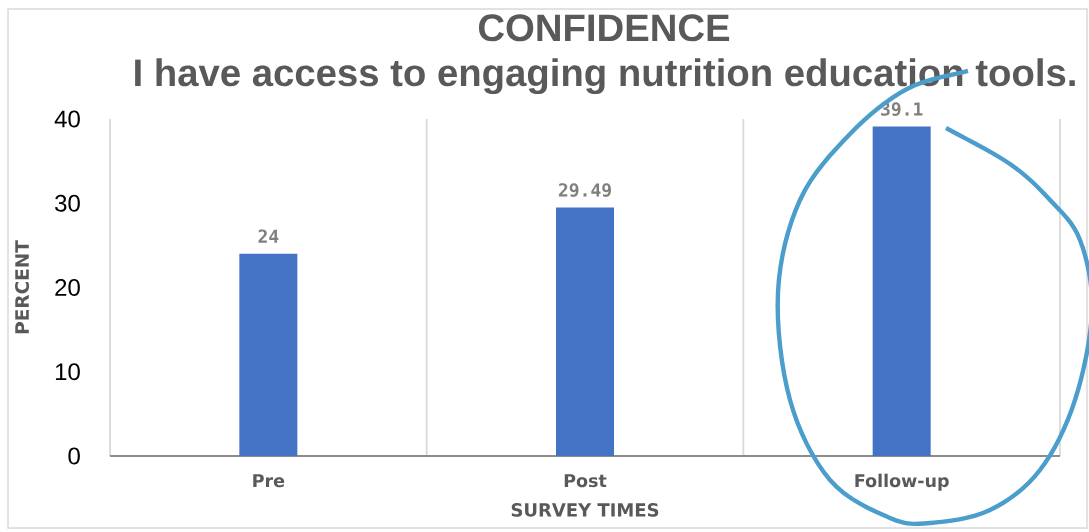 The image size is (1089, 532). Describe the element at coordinates (585, 481) in the screenshot. I see `x-tick-label: Post` at that location.